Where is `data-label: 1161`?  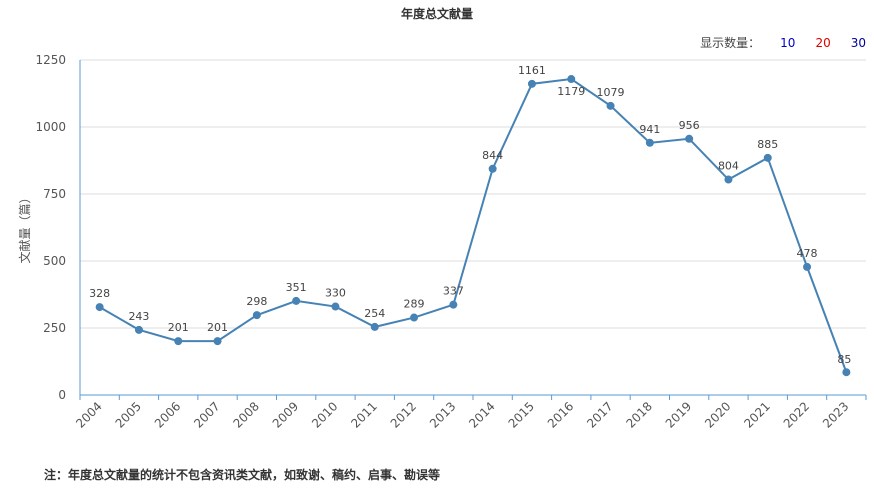 data-label: 1161 is located at coordinates (532, 70).